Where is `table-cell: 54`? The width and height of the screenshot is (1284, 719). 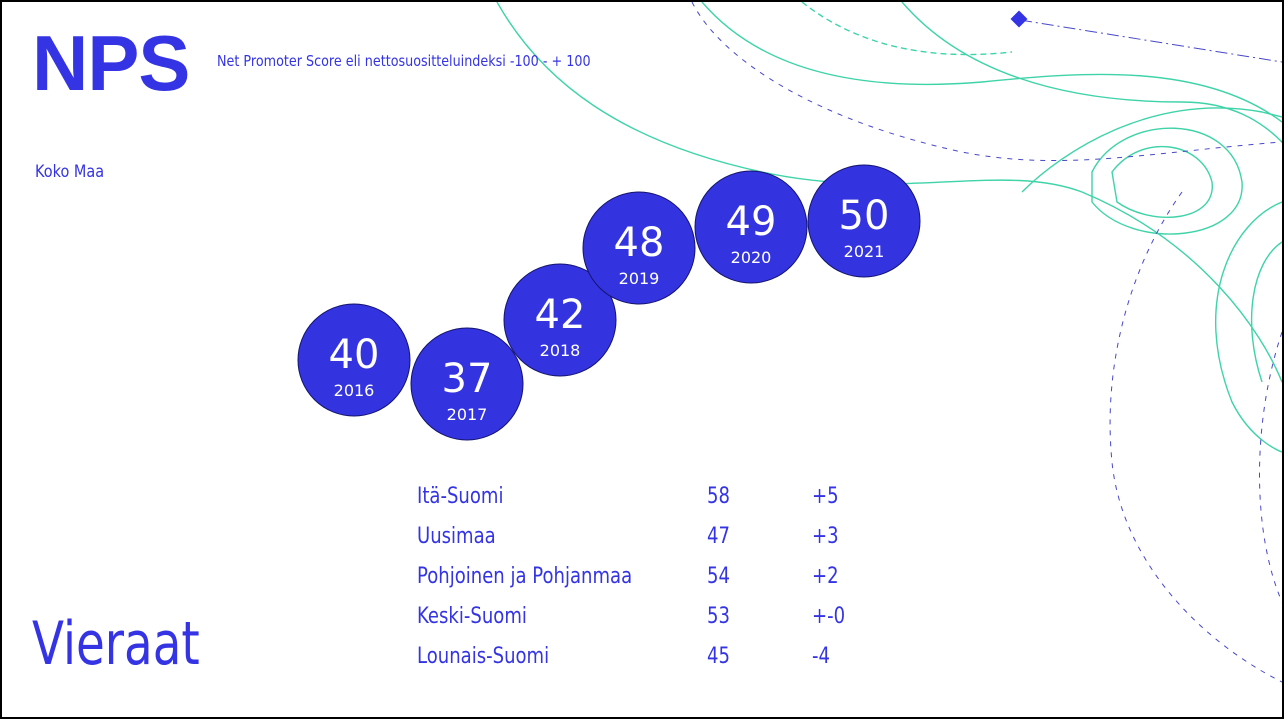 table-cell: 54 is located at coordinates (718, 576).